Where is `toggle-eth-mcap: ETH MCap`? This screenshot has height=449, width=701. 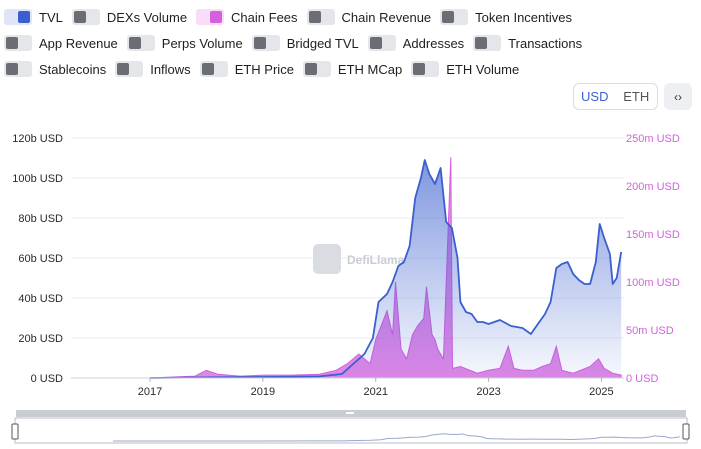
toggle-eth-mcap: ETH MCap is located at coordinates (352, 69).